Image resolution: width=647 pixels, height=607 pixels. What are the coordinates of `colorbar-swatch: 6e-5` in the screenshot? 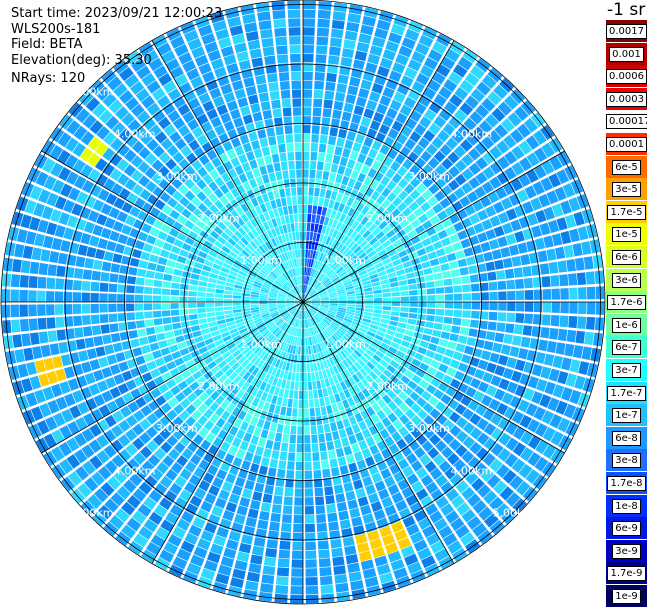 It's located at (626, 166).